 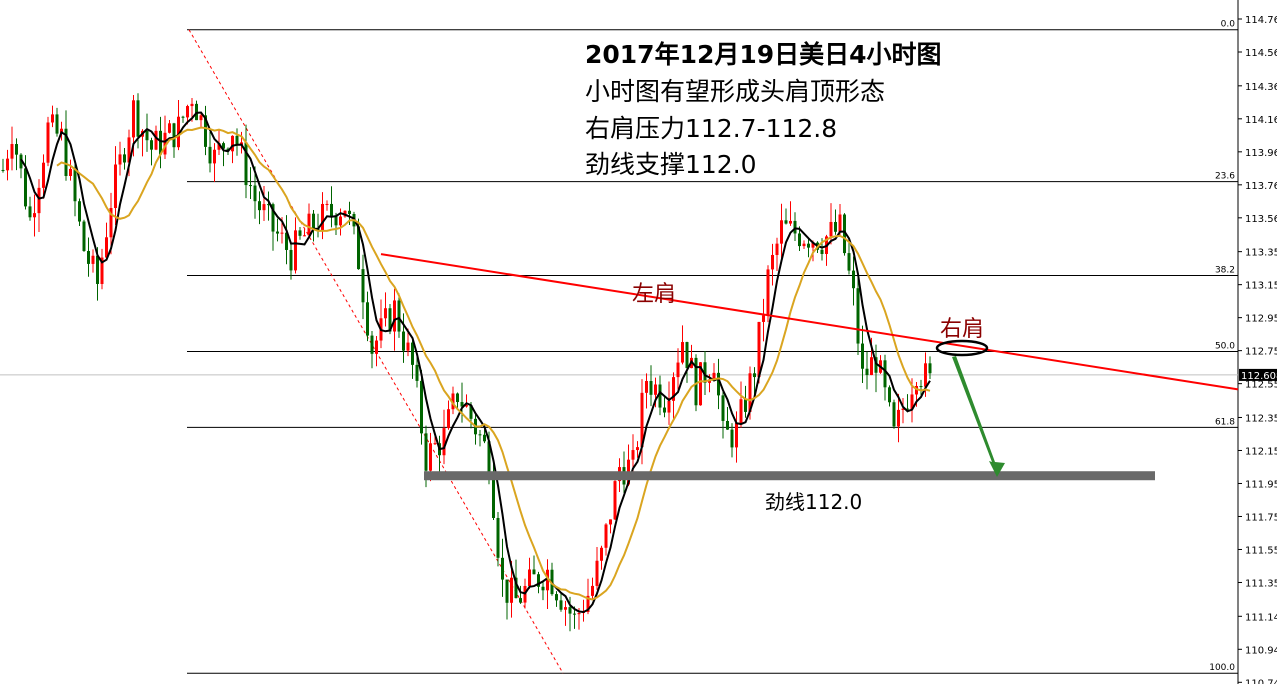 What do you see at coordinates (1261, 120) in the screenshot?
I see `y-tick-label: 114.160` at bounding box center [1261, 120].